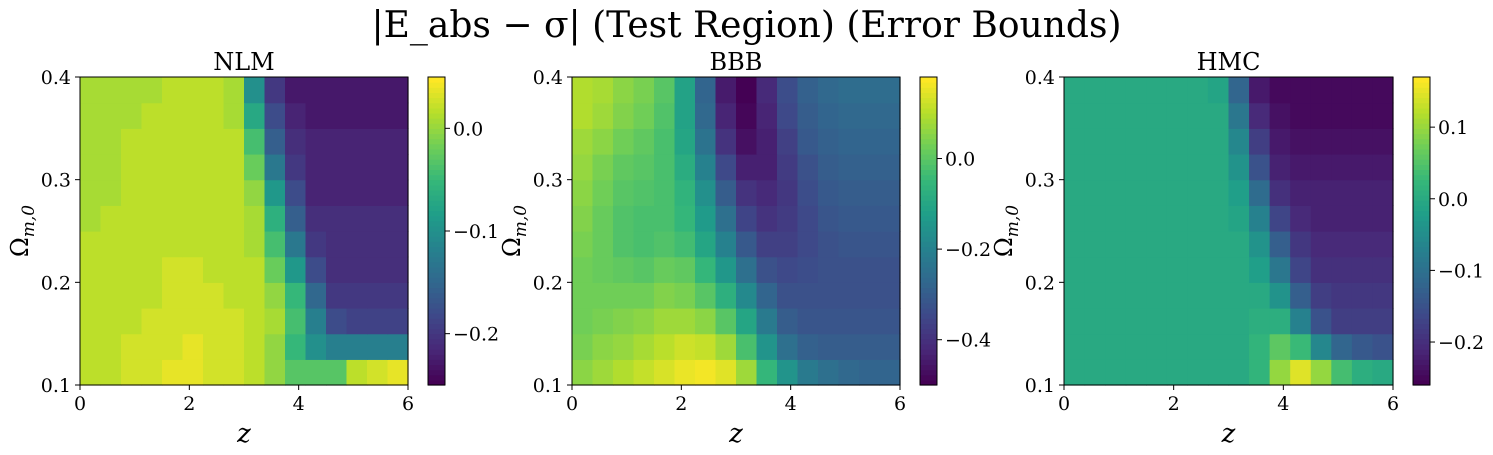  What do you see at coordinates (1229, 62) in the screenshot?
I see `panel-title: HMC` at bounding box center [1229, 62].